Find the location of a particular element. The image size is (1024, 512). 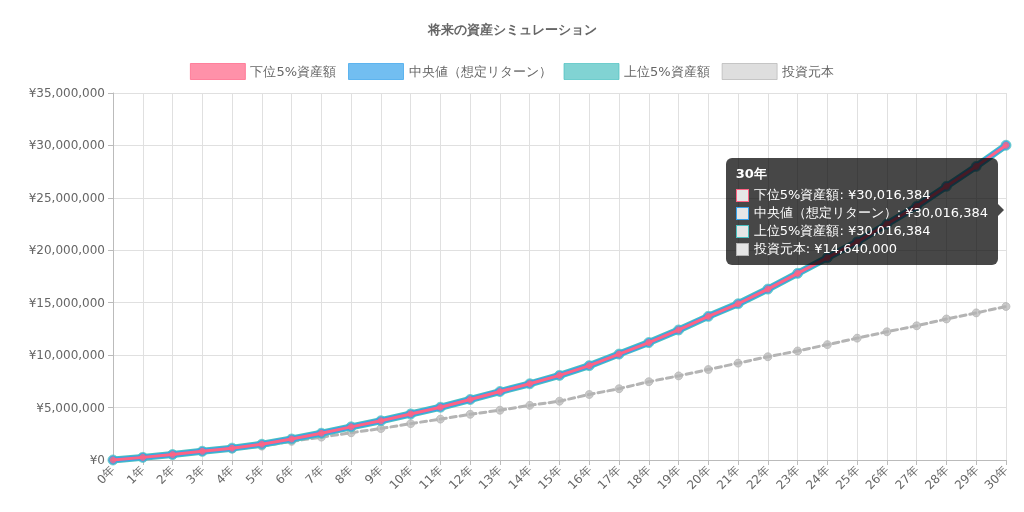

x-tick-label: 22年 is located at coordinates (758, 478).